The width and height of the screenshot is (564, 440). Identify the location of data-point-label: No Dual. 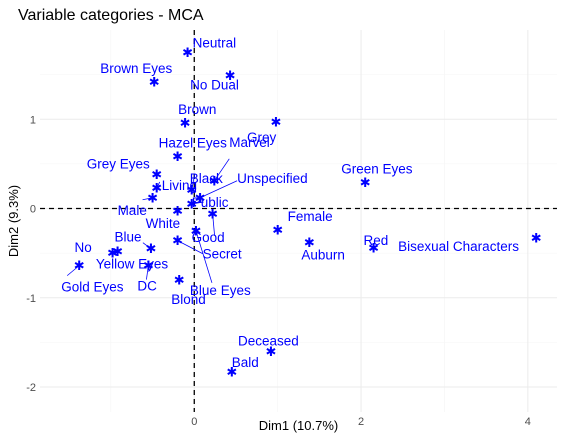
(214, 85).